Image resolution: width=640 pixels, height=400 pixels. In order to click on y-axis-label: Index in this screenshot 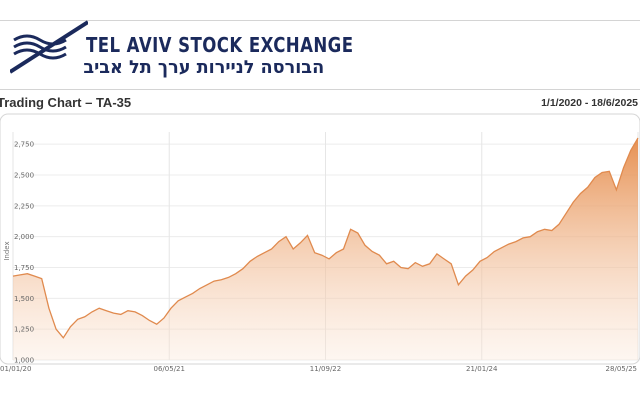, I will do `click(7, 250)`.